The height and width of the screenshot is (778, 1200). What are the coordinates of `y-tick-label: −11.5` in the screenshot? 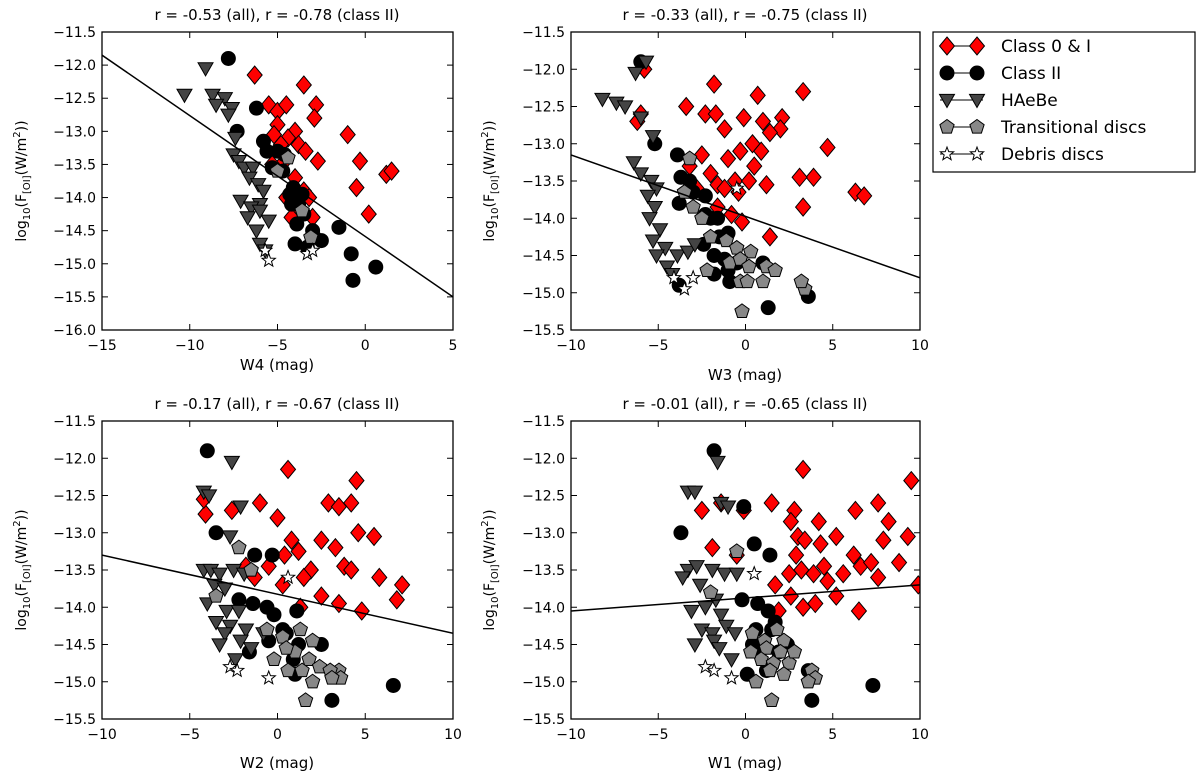 It's located at (74, 422).